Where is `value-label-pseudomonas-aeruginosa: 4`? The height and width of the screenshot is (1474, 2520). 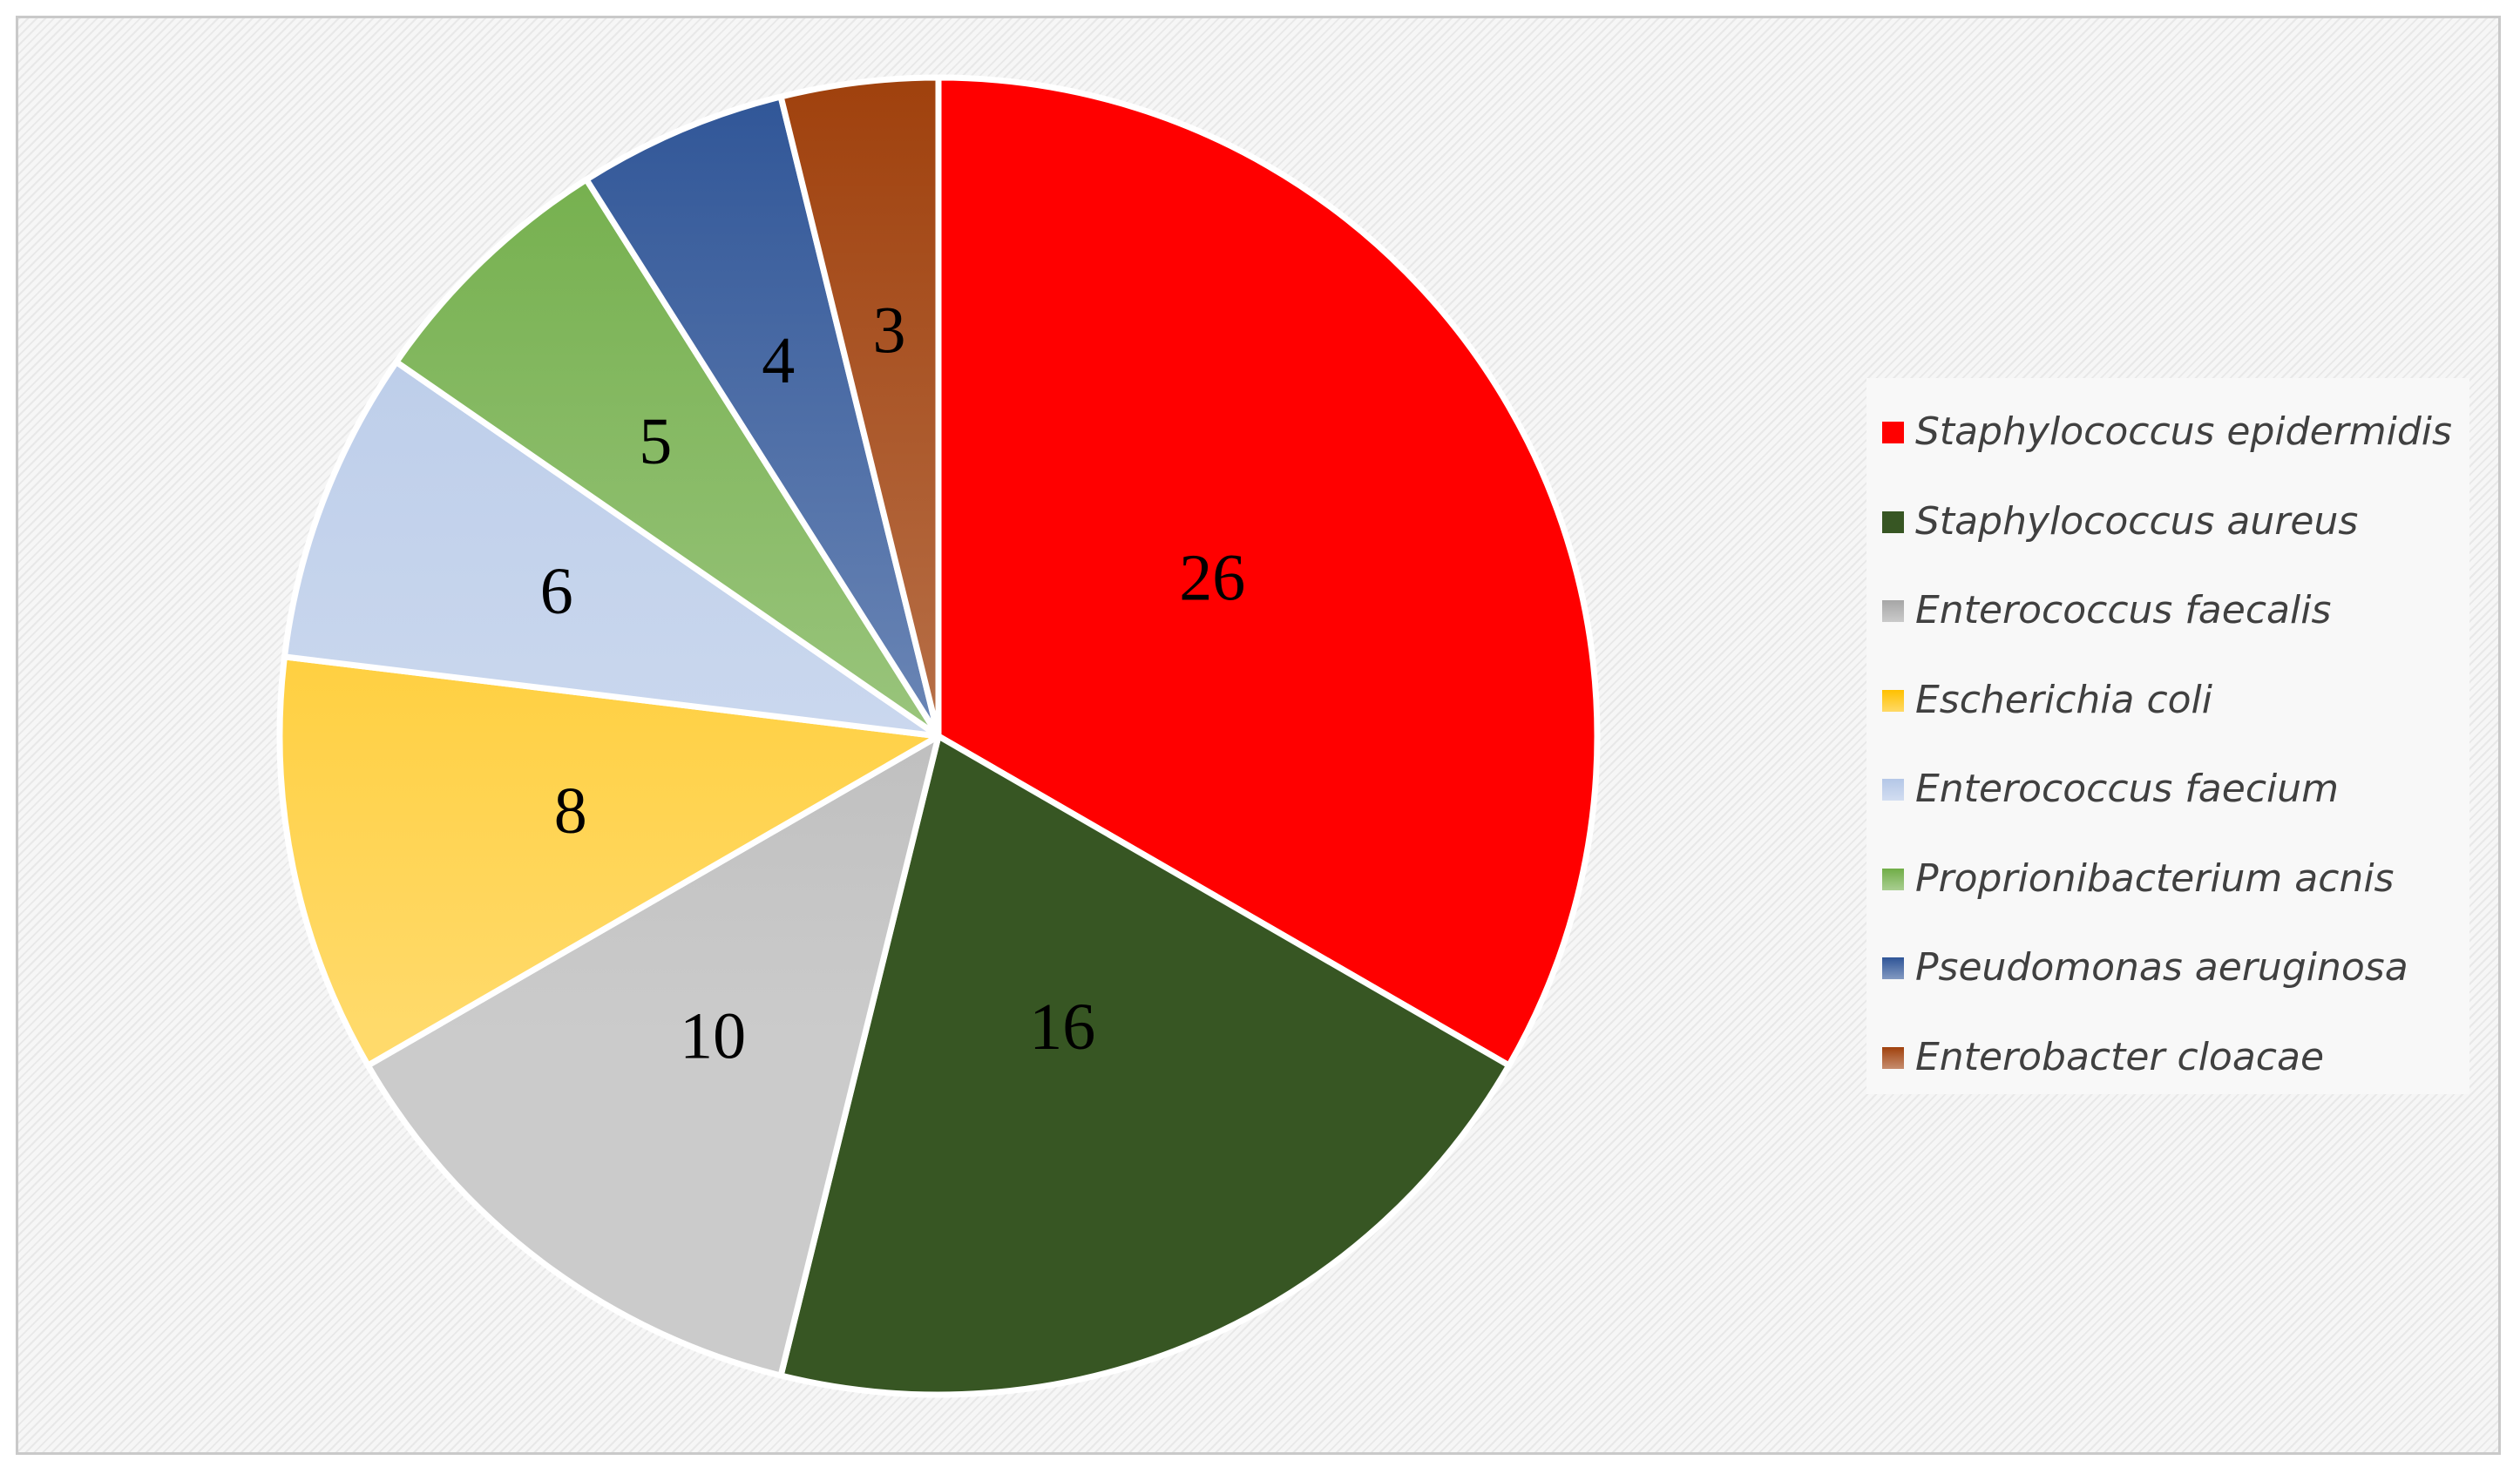 value-label-pseudomonas-aeruginosa: 4 is located at coordinates (778, 361).